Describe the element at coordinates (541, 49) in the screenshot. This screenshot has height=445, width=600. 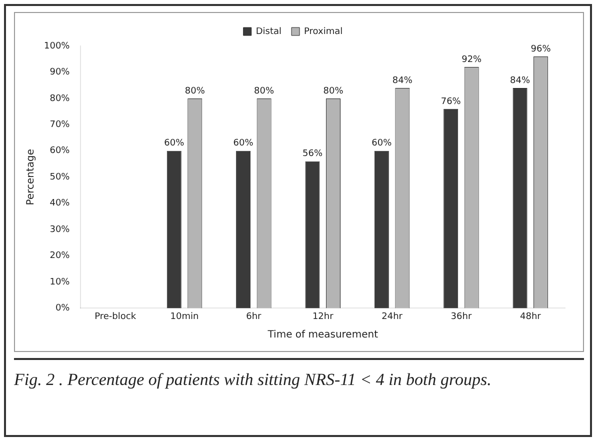
I see `data-label: 96%` at that location.